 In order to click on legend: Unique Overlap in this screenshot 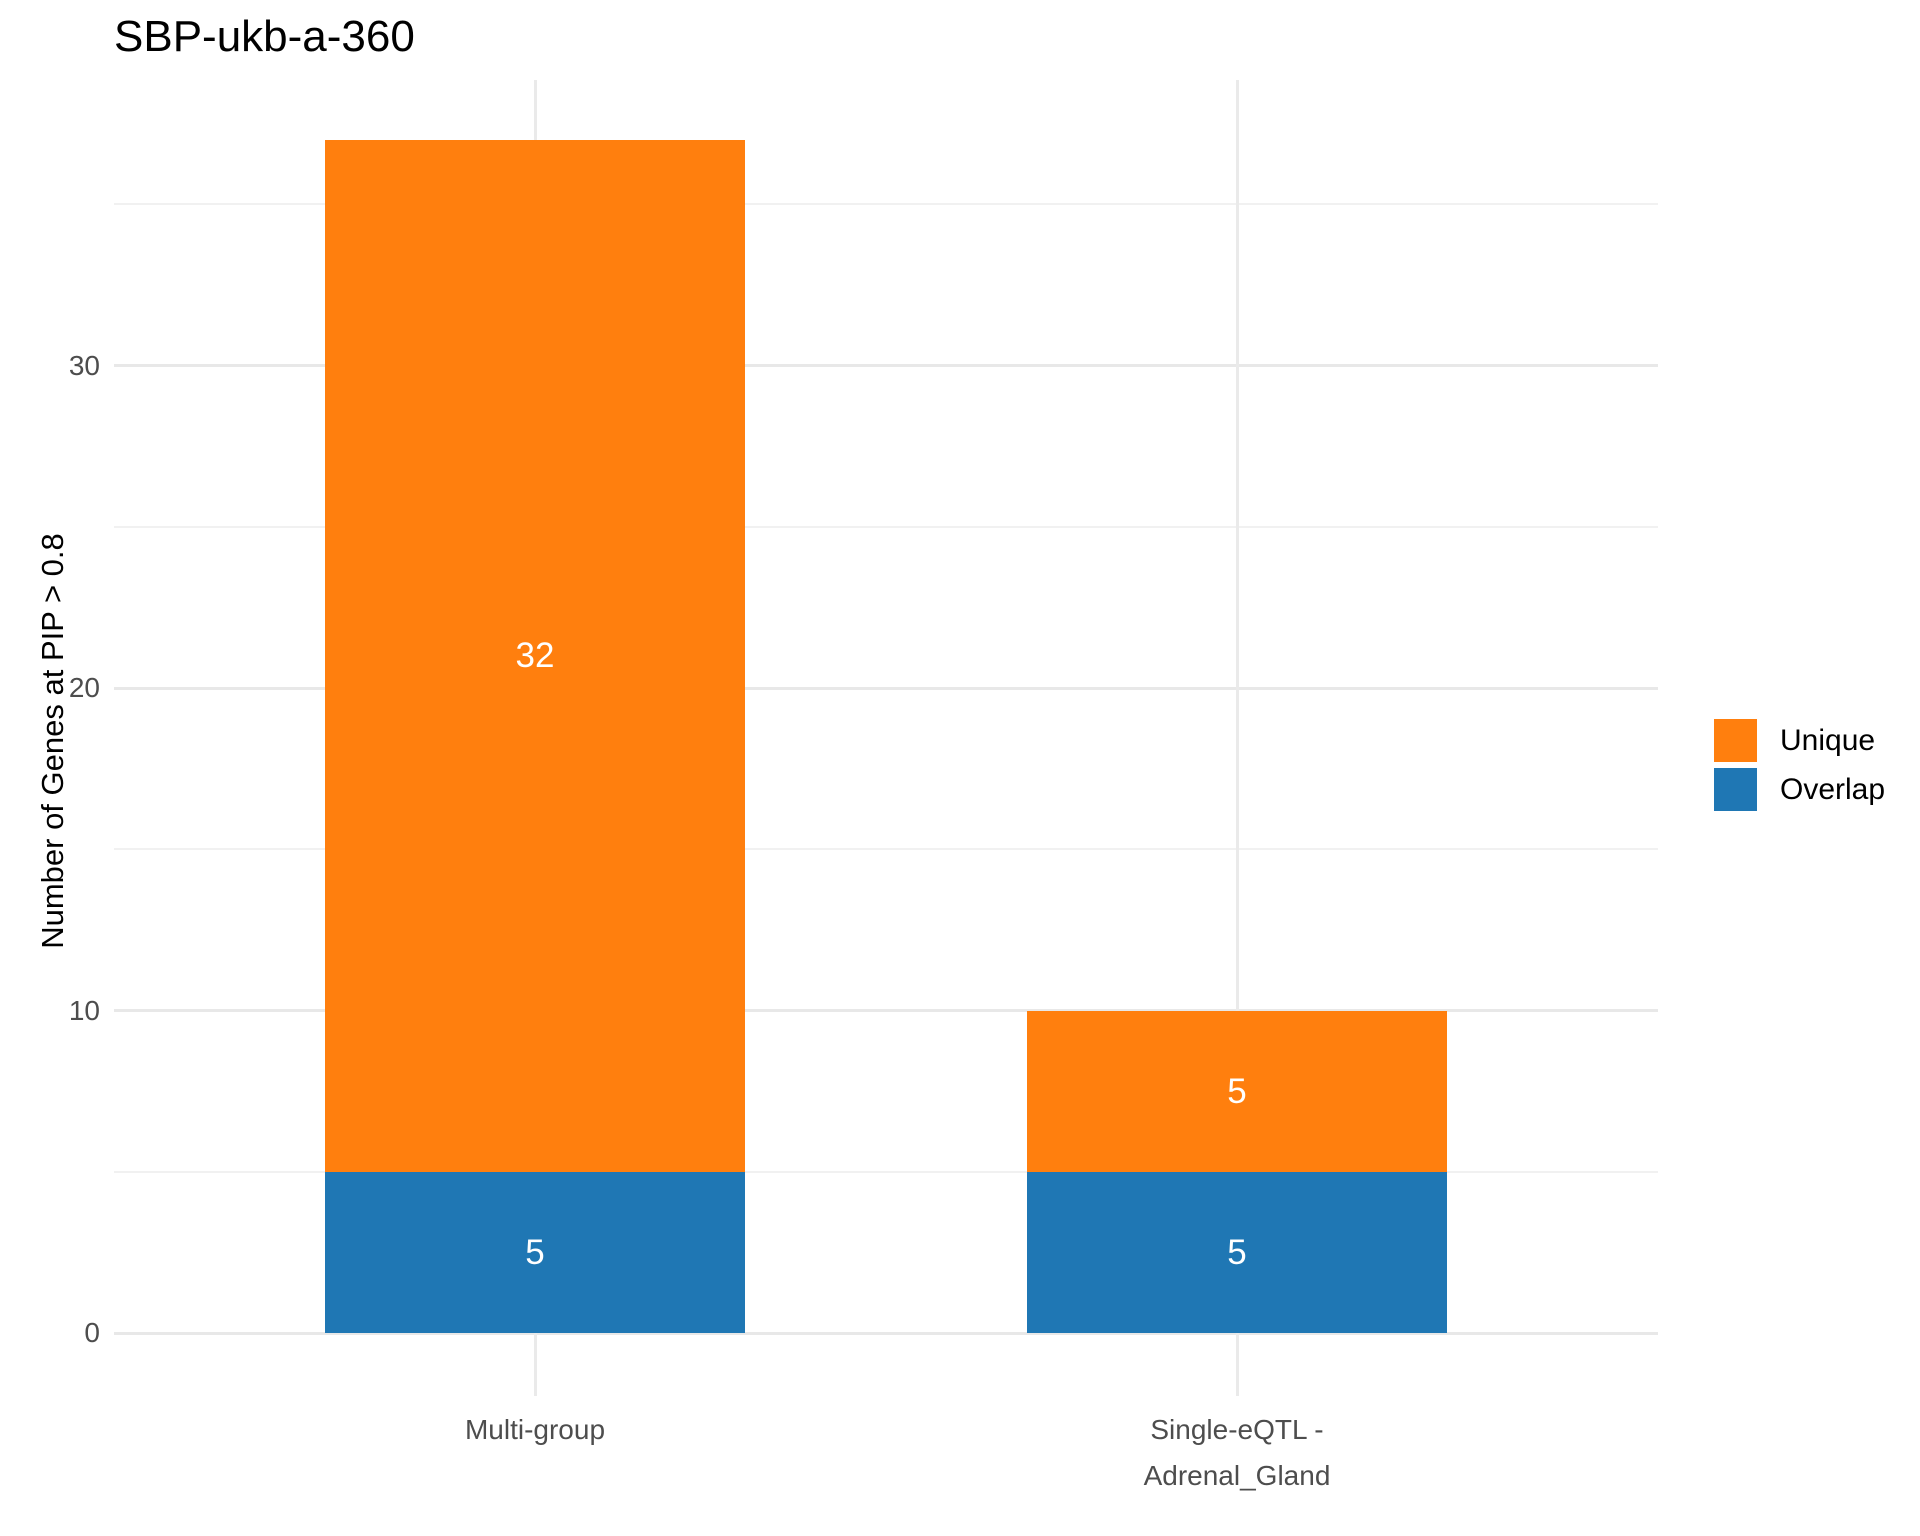, I will do `click(1799, 765)`.